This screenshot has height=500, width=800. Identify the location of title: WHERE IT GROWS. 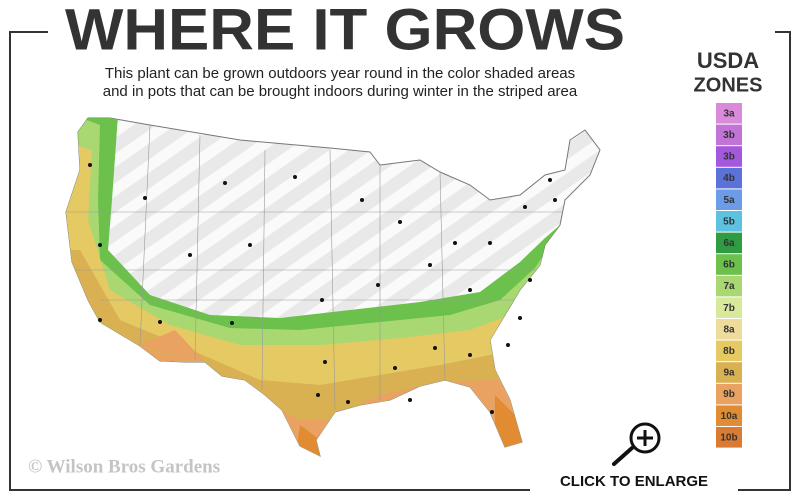
(345, 31).